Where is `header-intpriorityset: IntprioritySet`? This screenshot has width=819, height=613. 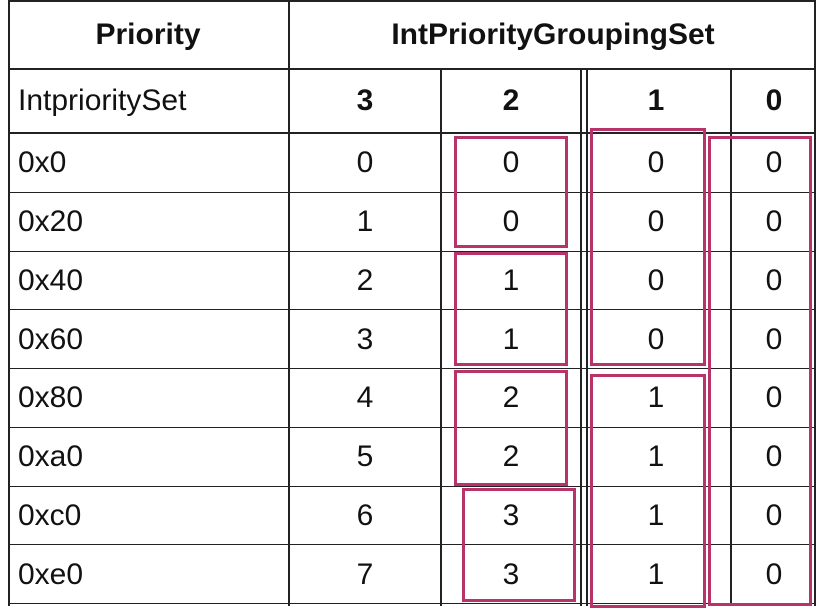
header-intpriorityset: IntprioritySet is located at coordinates (102, 100).